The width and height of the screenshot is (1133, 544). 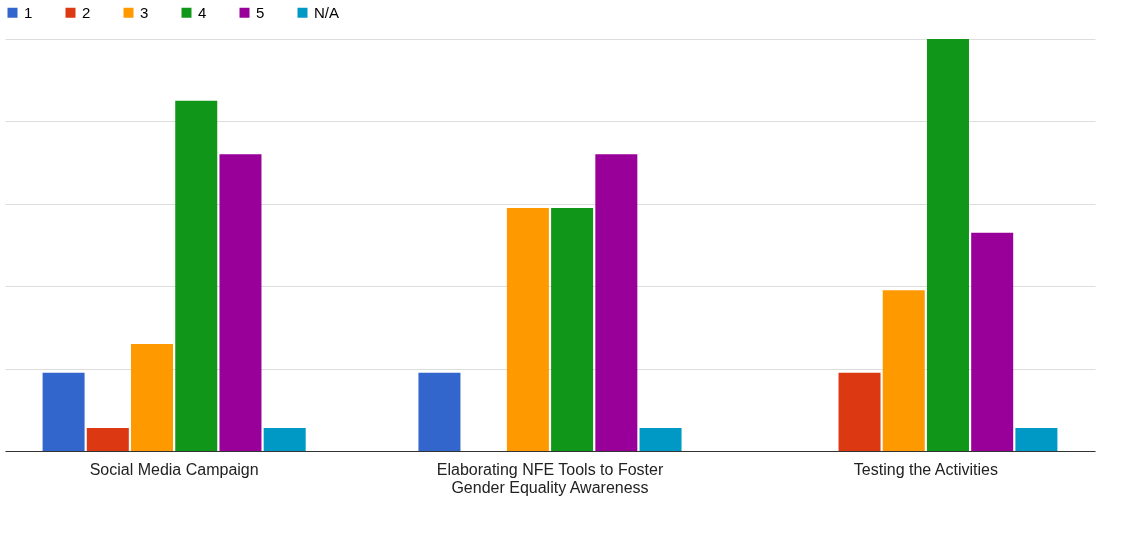 What do you see at coordinates (28, 12) in the screenshot?
I see `legend-label: 1` at bounding box center [28, 12].